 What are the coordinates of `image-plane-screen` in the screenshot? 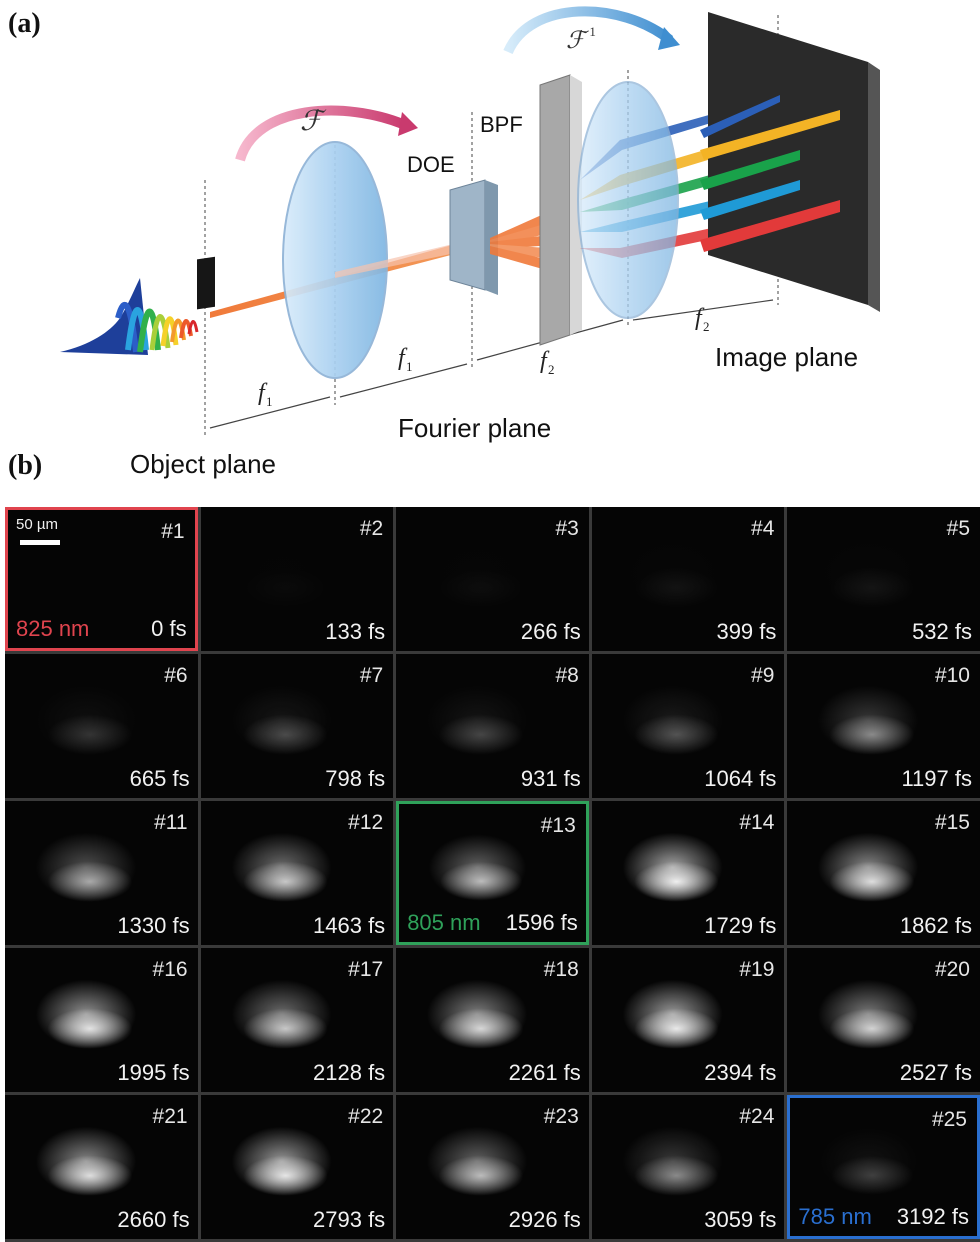 It's located at (794, 162).